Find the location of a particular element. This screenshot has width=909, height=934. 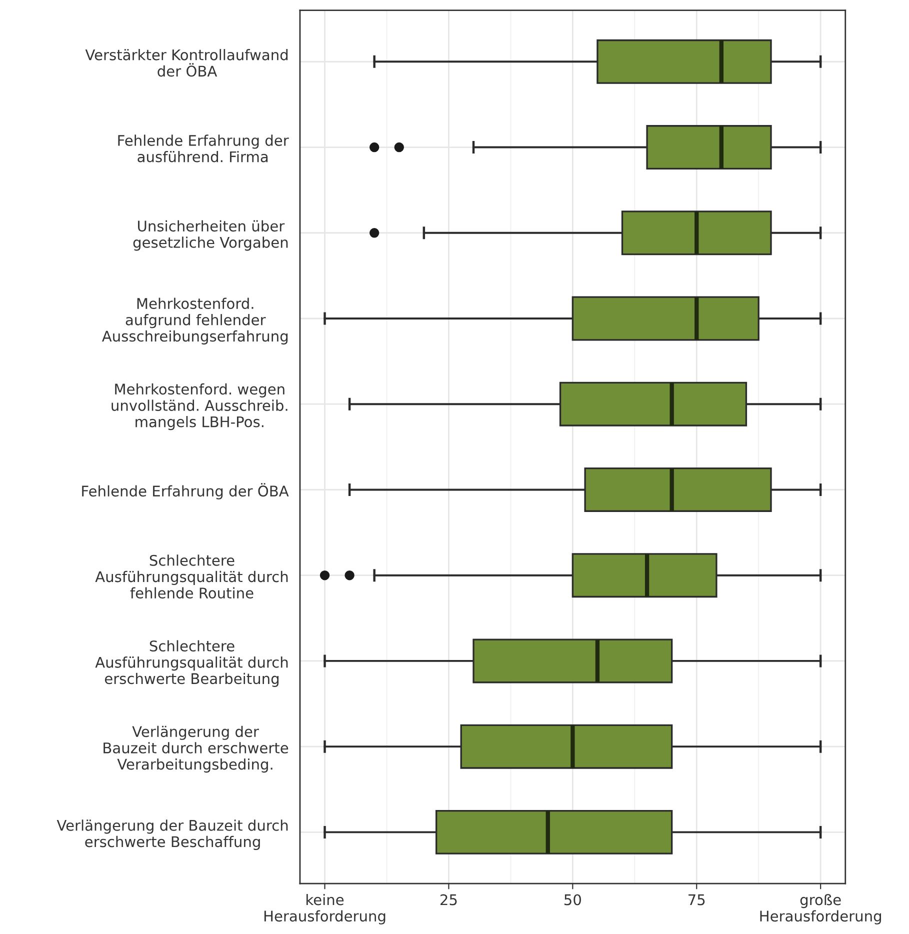

y-tick-label: Fehlende Erfahrung der ÖBA is located at coordinates (185, 491).